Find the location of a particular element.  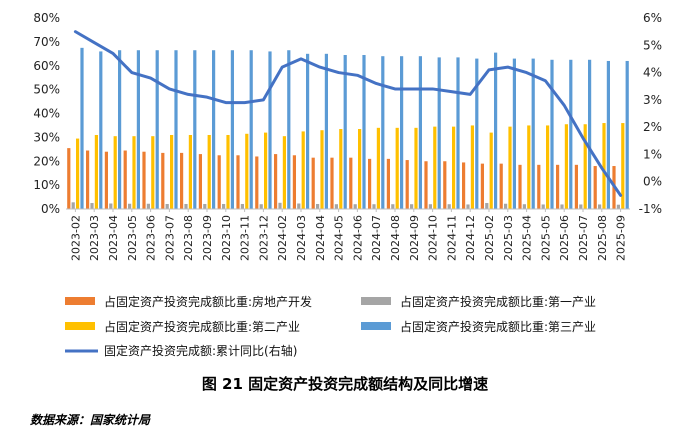

right-axis-tick-label: 1% is located at coordinates (652, 154).